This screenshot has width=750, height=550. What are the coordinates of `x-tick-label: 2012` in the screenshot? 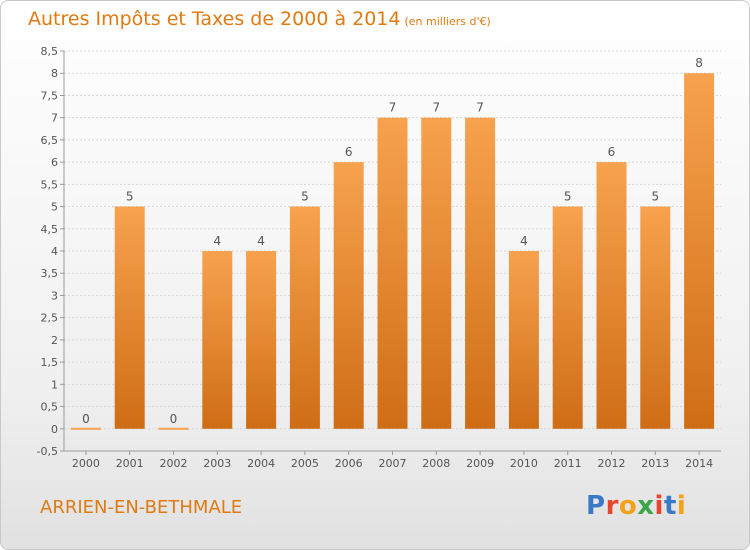 It's located at (612, 463).